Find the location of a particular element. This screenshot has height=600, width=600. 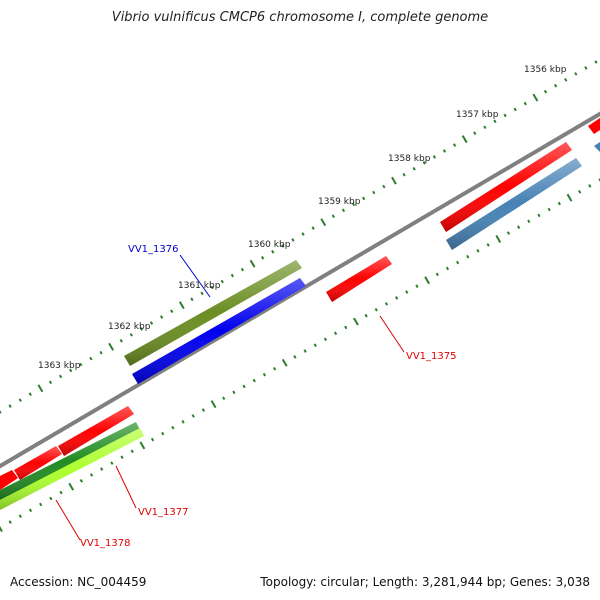

gene-label-vv1-1376: VV1_1376 is located at coordinates (153, 249).